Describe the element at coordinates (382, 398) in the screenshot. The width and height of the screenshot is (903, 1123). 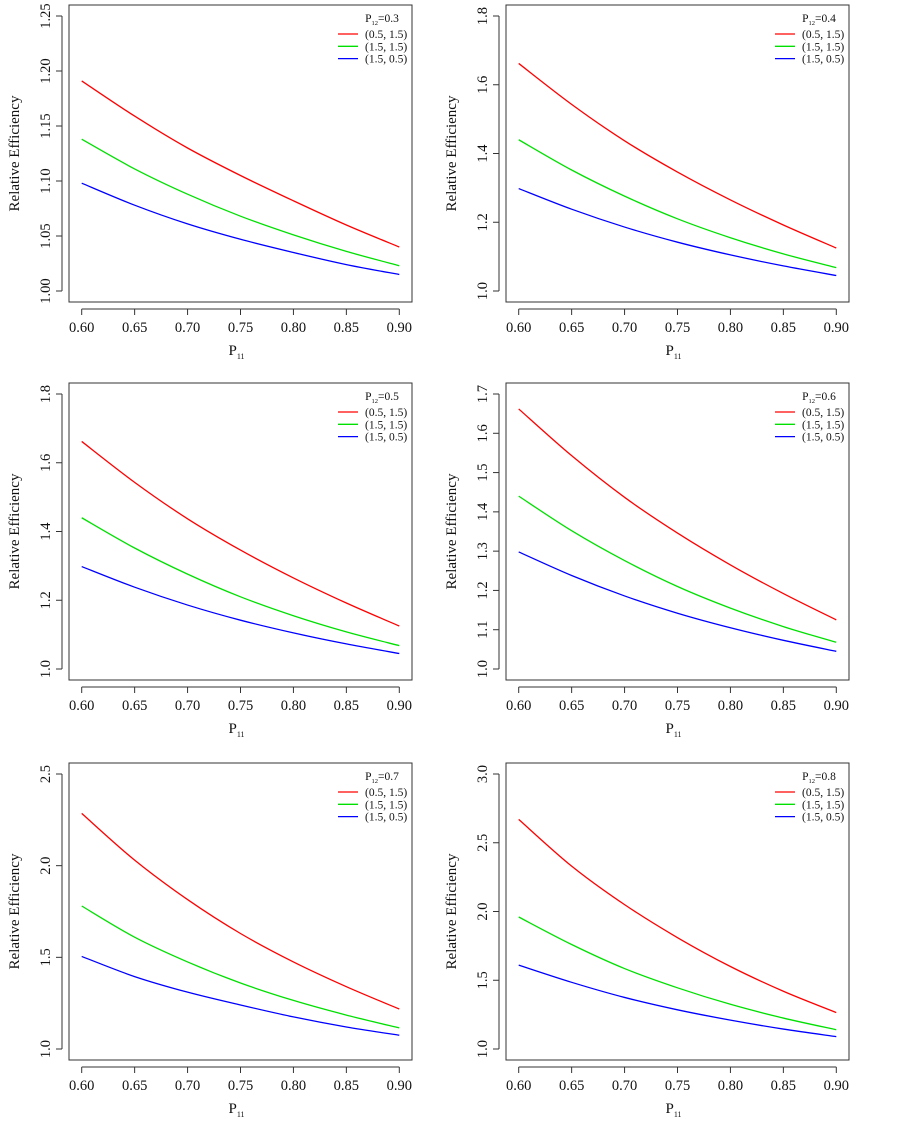
I see `legend-title: P12=0.5` at that location.